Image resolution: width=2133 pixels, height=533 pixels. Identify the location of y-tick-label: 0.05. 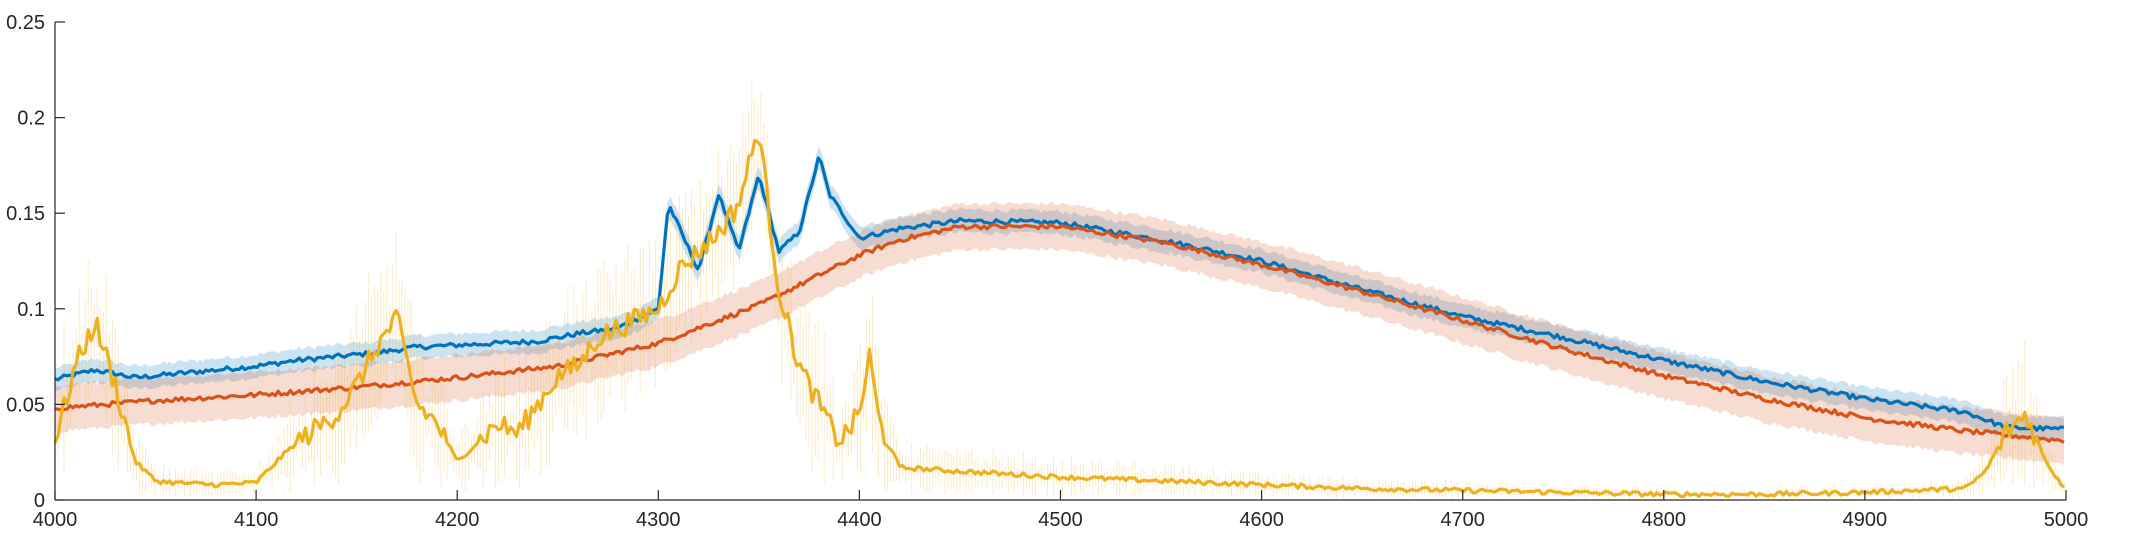
(25, 405).